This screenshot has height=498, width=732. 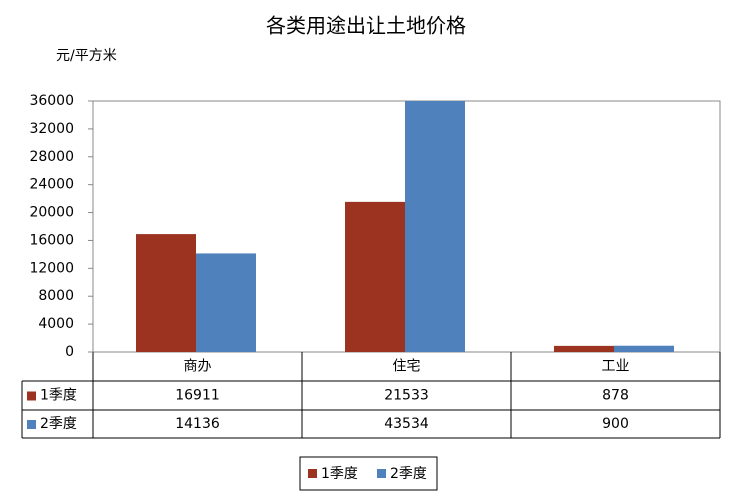 I want to click on y-tick-label: 0, so click(x=69, y=352).